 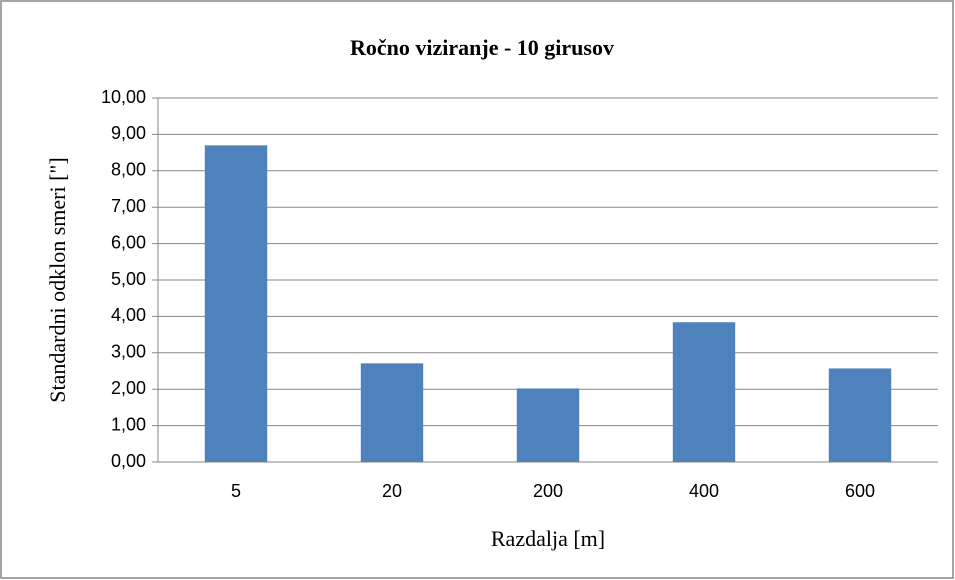 What do you see at coordinates (128, 170) in the screenshot?
I see `y-tick-label: 8,00` at bounding box center [128, 170].